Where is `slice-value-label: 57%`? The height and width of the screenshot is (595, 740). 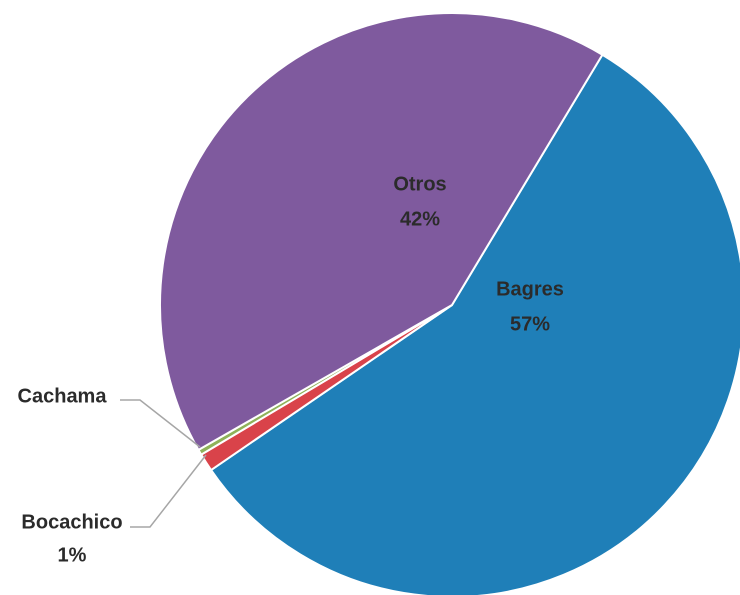
slice-value-label: 57% is located at coordinates (530, 324).